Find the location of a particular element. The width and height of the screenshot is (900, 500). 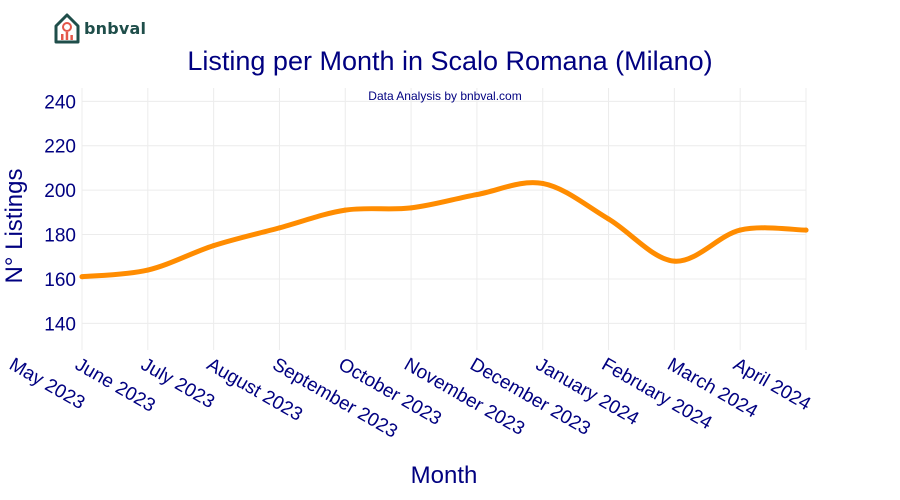

x-axis-label: Month is located at coordinates (444, 475).